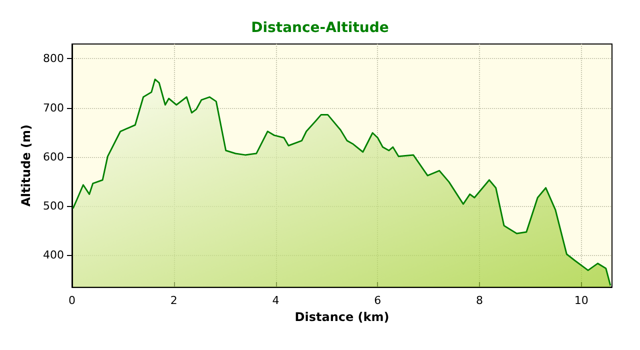 This screenshot has height=350, width=640. Describe the element at coordinates (378, 300) in the screenshot. I see `x-tick-label: 6` at that location.